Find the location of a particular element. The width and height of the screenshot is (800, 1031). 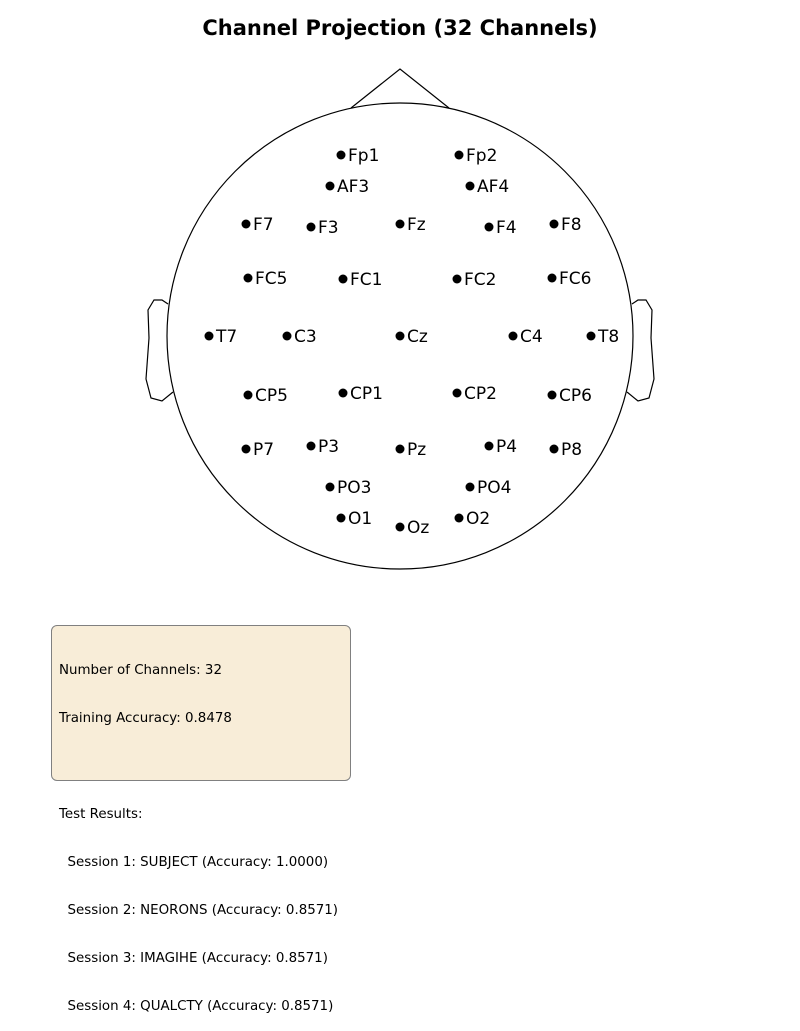

electrode-label: FC2 is located at coordinates (480, 280).